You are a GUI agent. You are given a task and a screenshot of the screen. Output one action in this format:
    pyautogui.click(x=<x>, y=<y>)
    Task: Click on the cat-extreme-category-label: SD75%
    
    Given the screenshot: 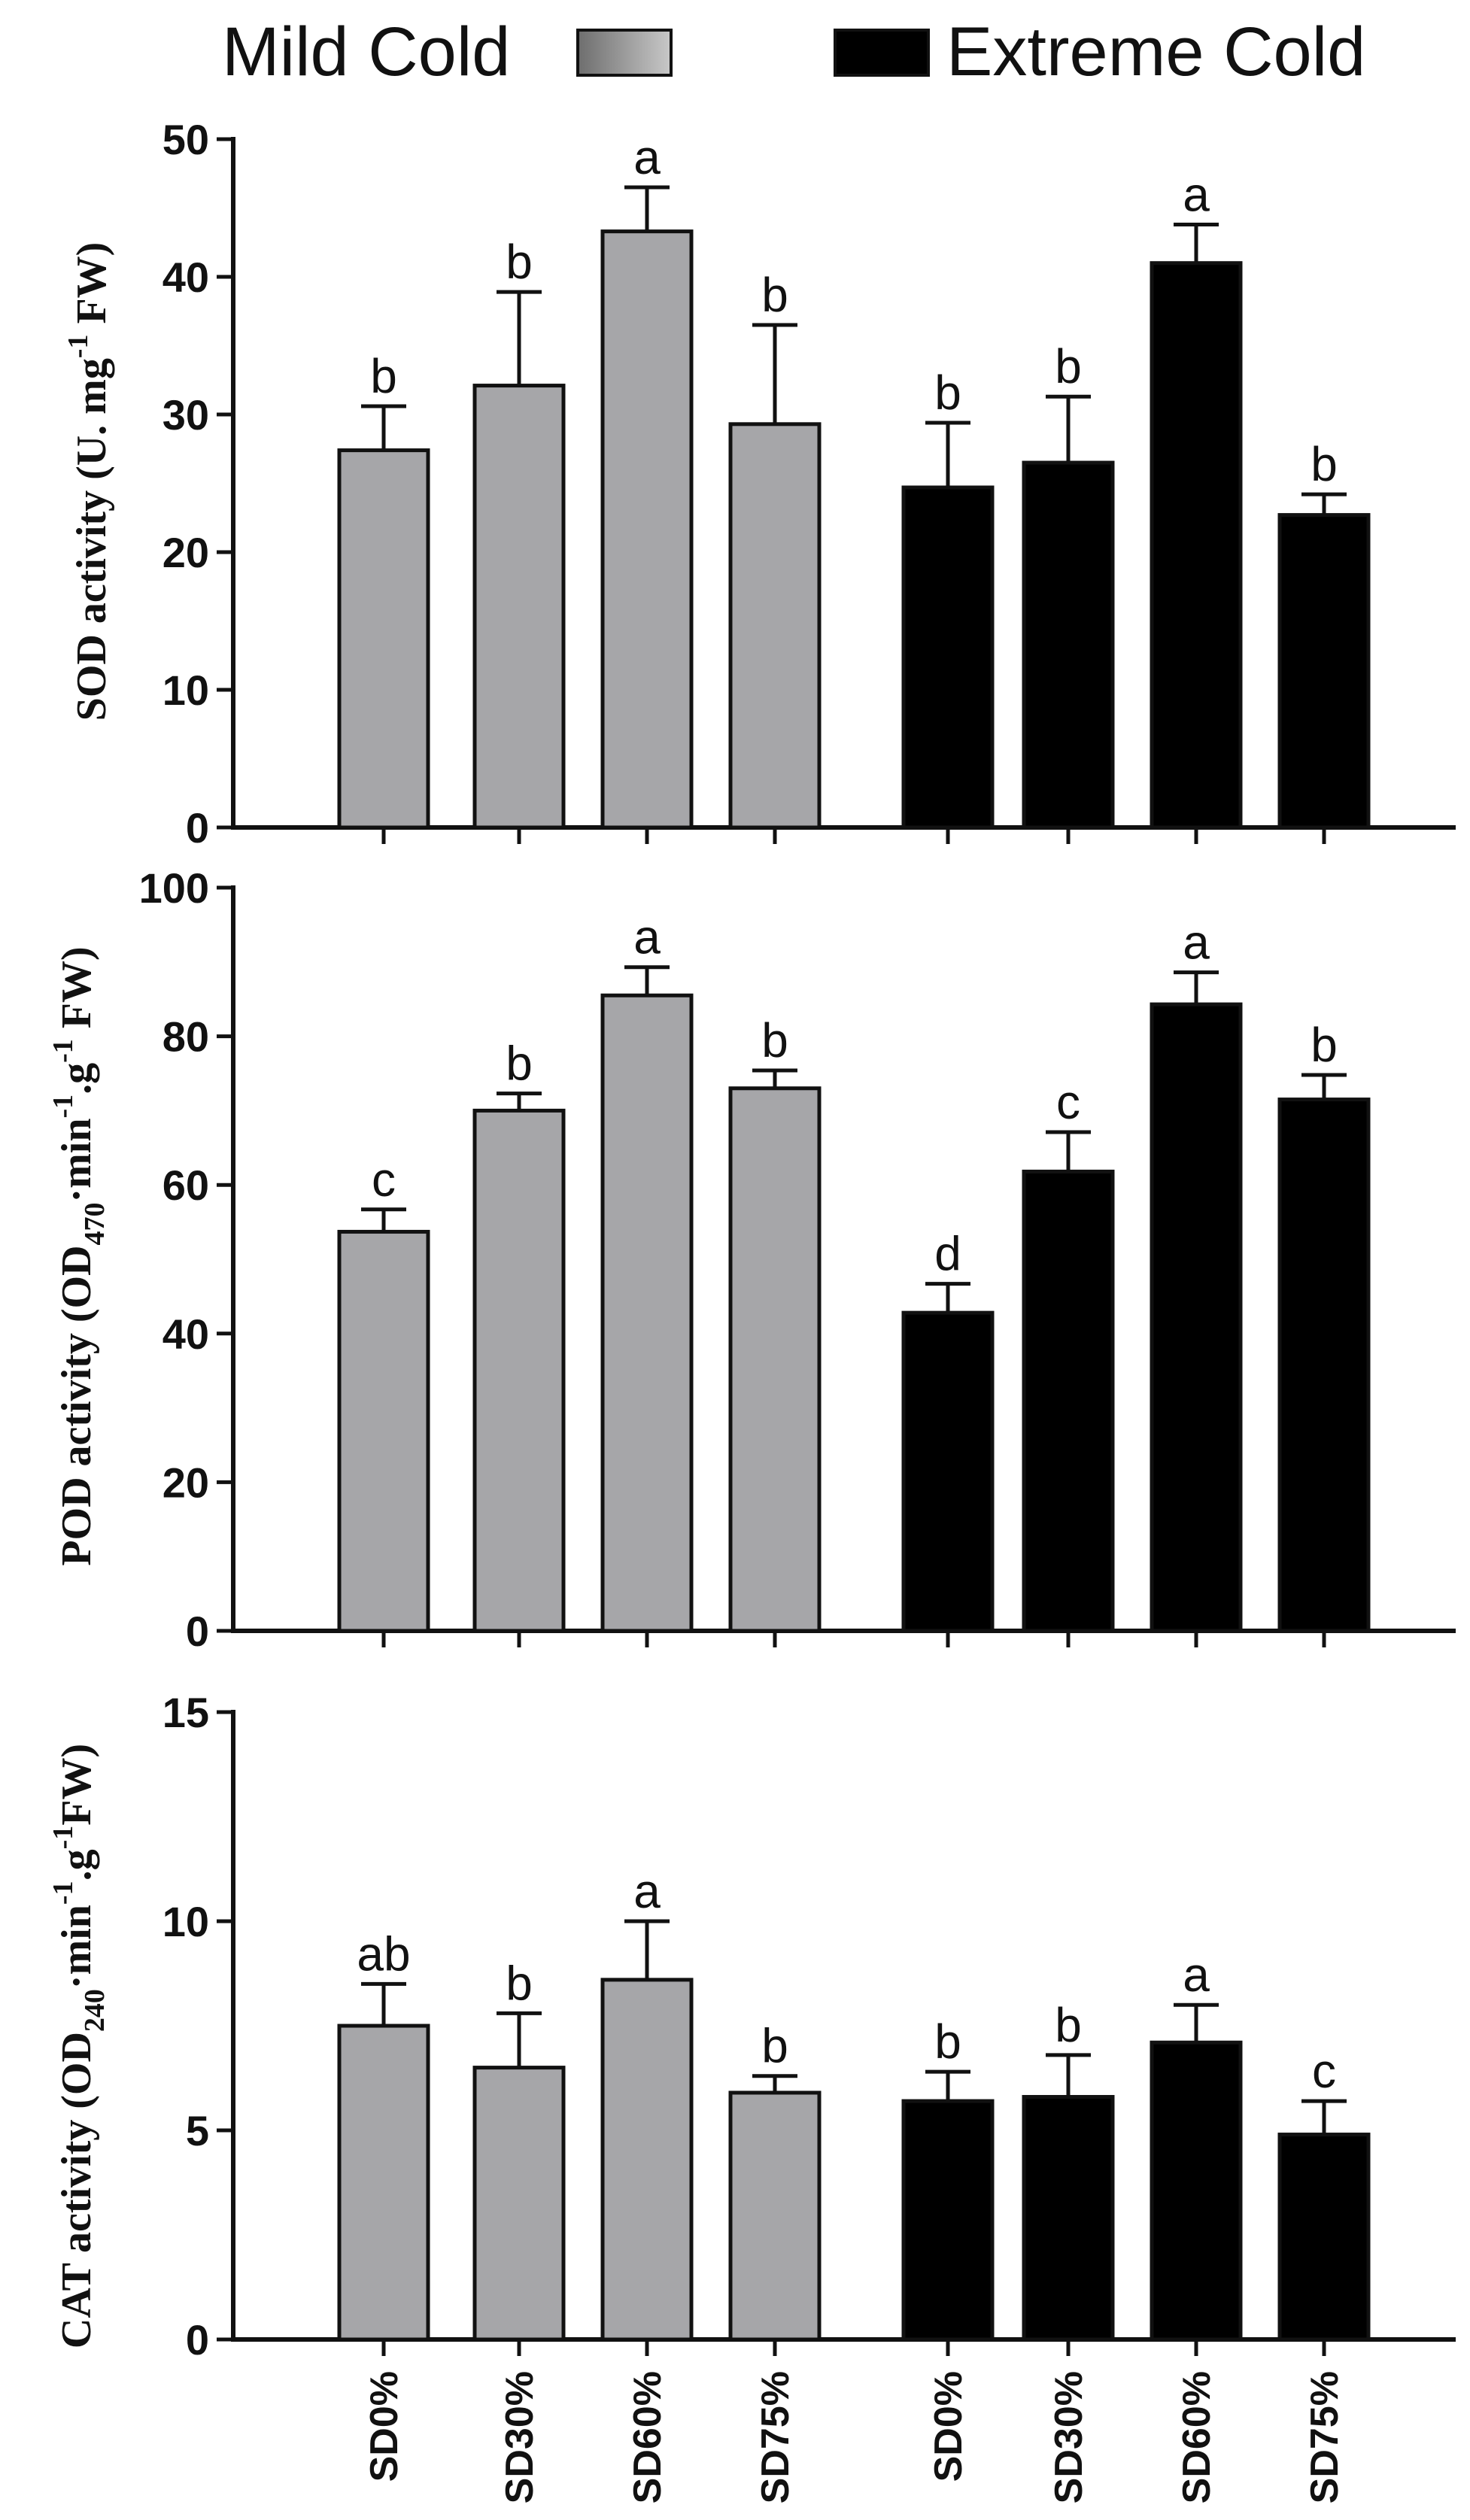 What is the action you would take?
    pyautogui.click(x=1325, y=2437)
    